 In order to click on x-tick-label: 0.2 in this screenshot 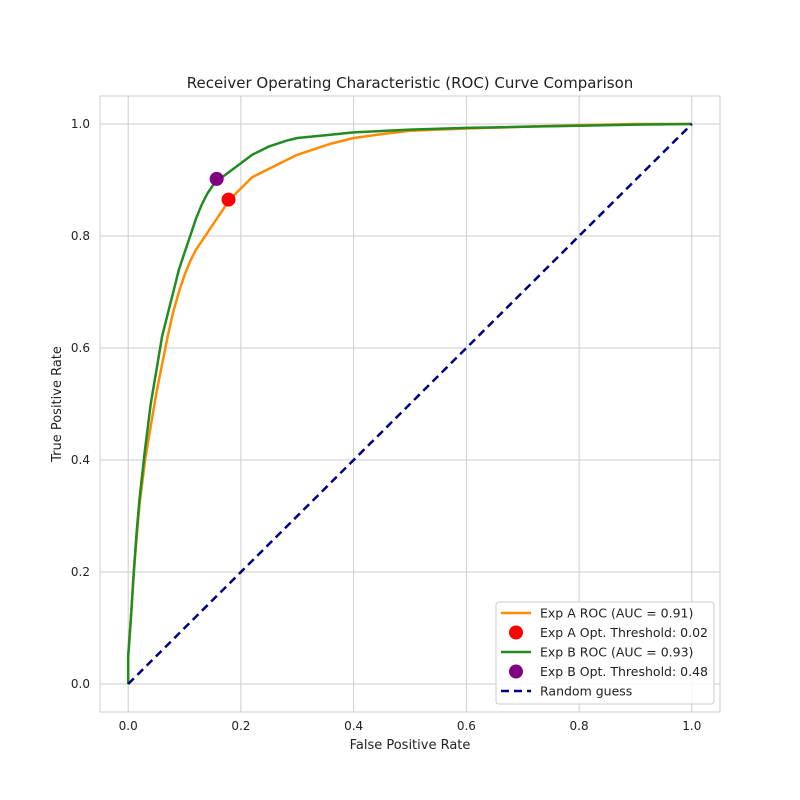, I will do `click(240, 726)`.